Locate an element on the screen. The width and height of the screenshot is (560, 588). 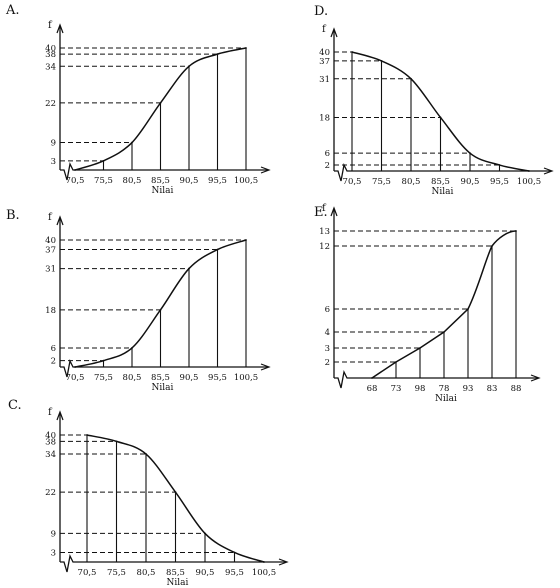
x-tick-label: 88 is located at coordinates (516, 389).